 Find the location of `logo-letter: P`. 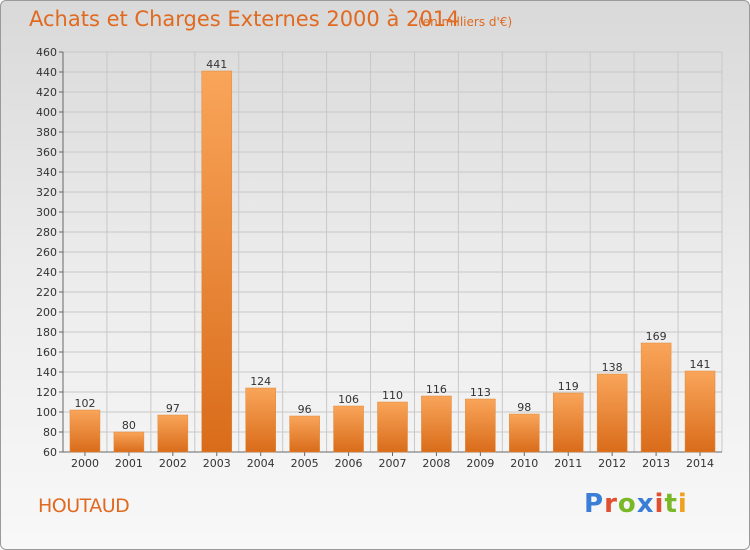

logo-letter: P is located at coordinates (594, 504).